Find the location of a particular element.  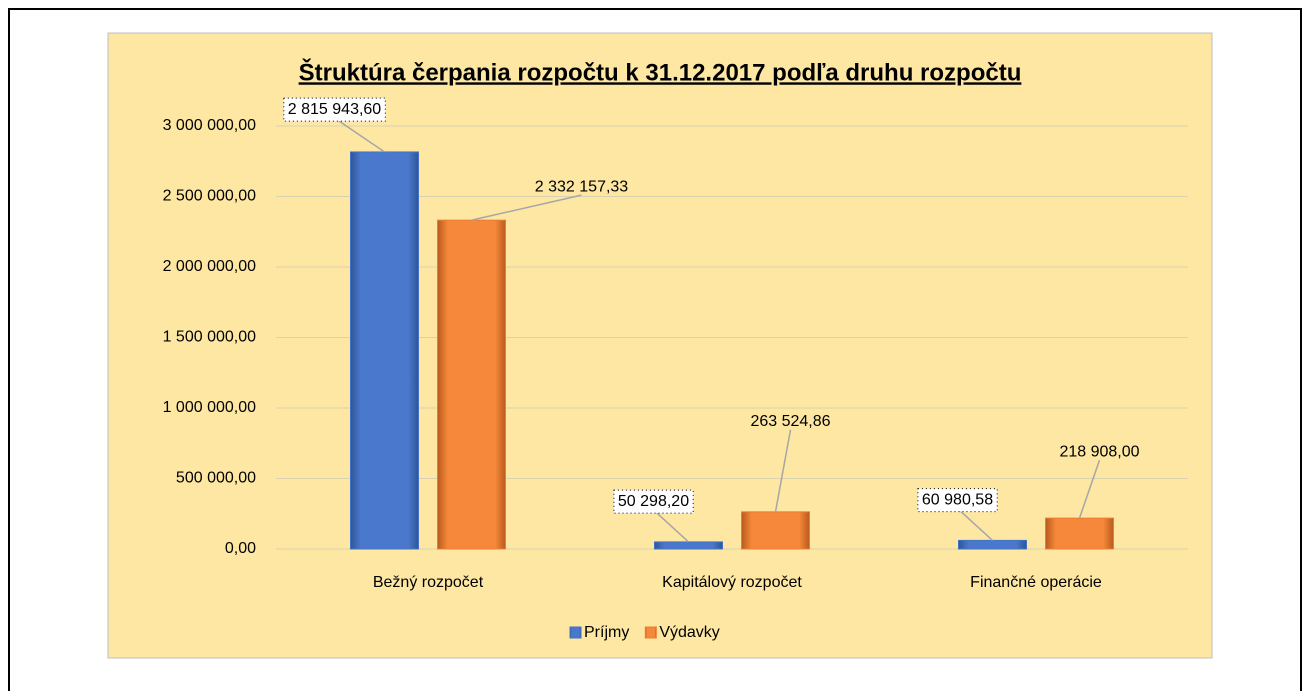

y-tick-label: 500 000,00 is located at coordinates (216, 478).